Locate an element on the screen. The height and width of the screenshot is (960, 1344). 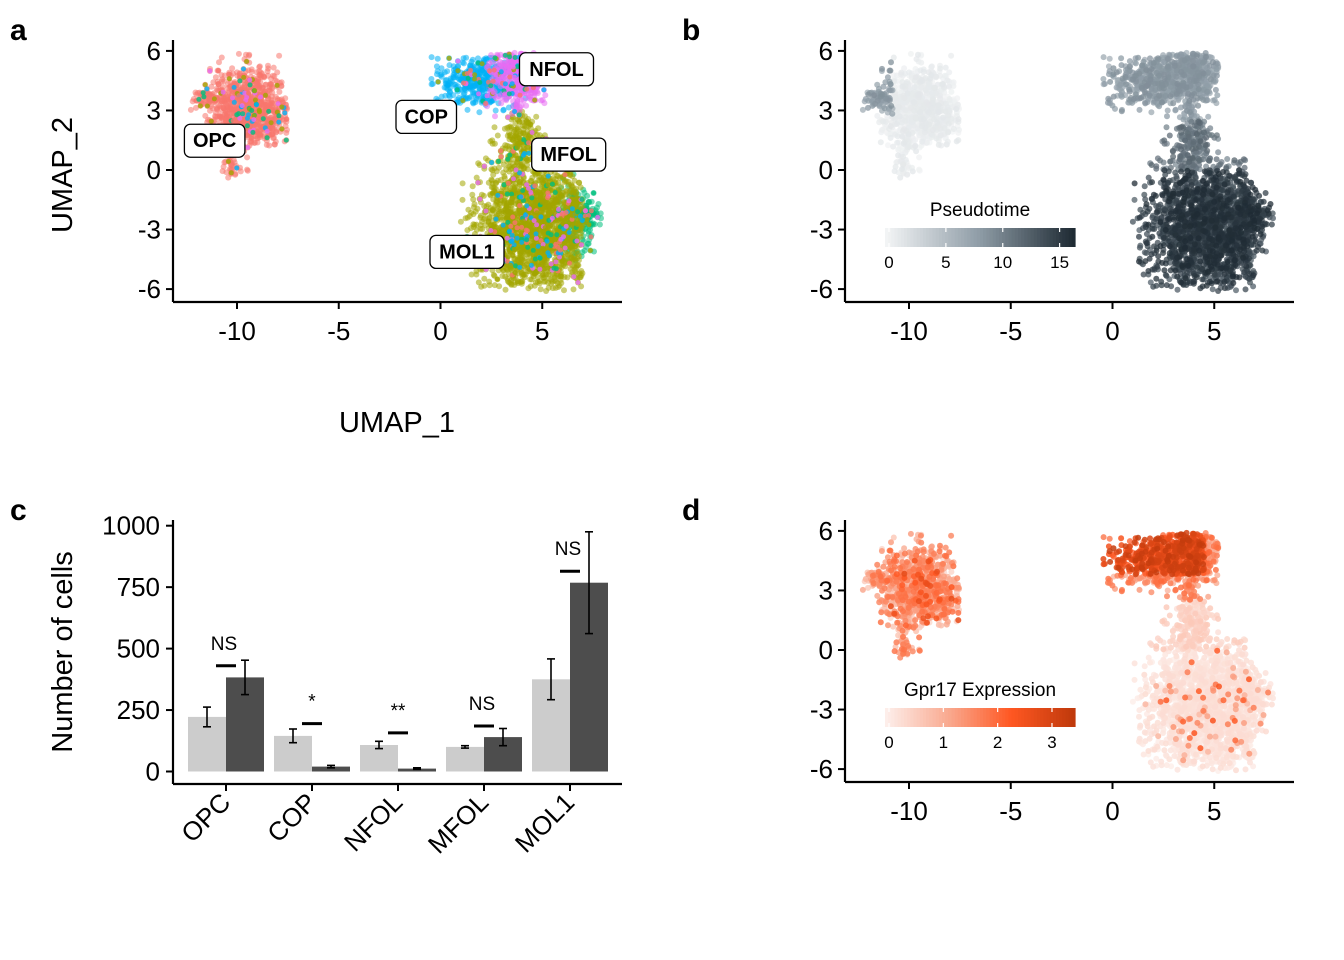
y-tick-label: 3 is located at coordinates (154, 110).